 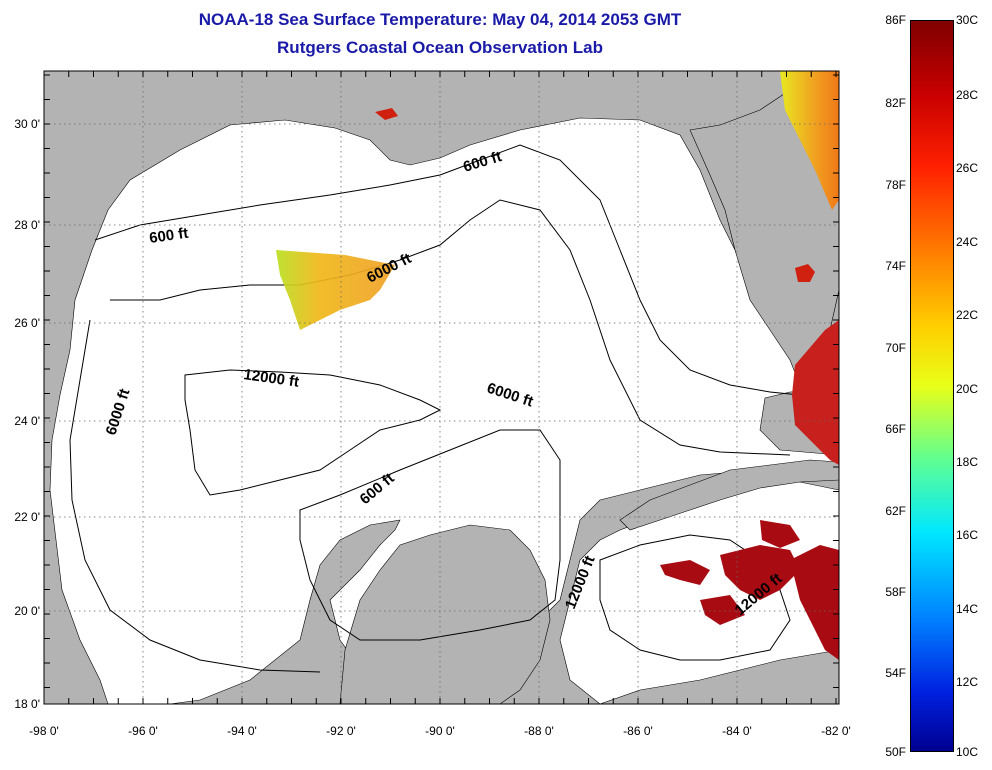 I want to click on colorbar-label-c: 26C, so click(x=967, y=168).